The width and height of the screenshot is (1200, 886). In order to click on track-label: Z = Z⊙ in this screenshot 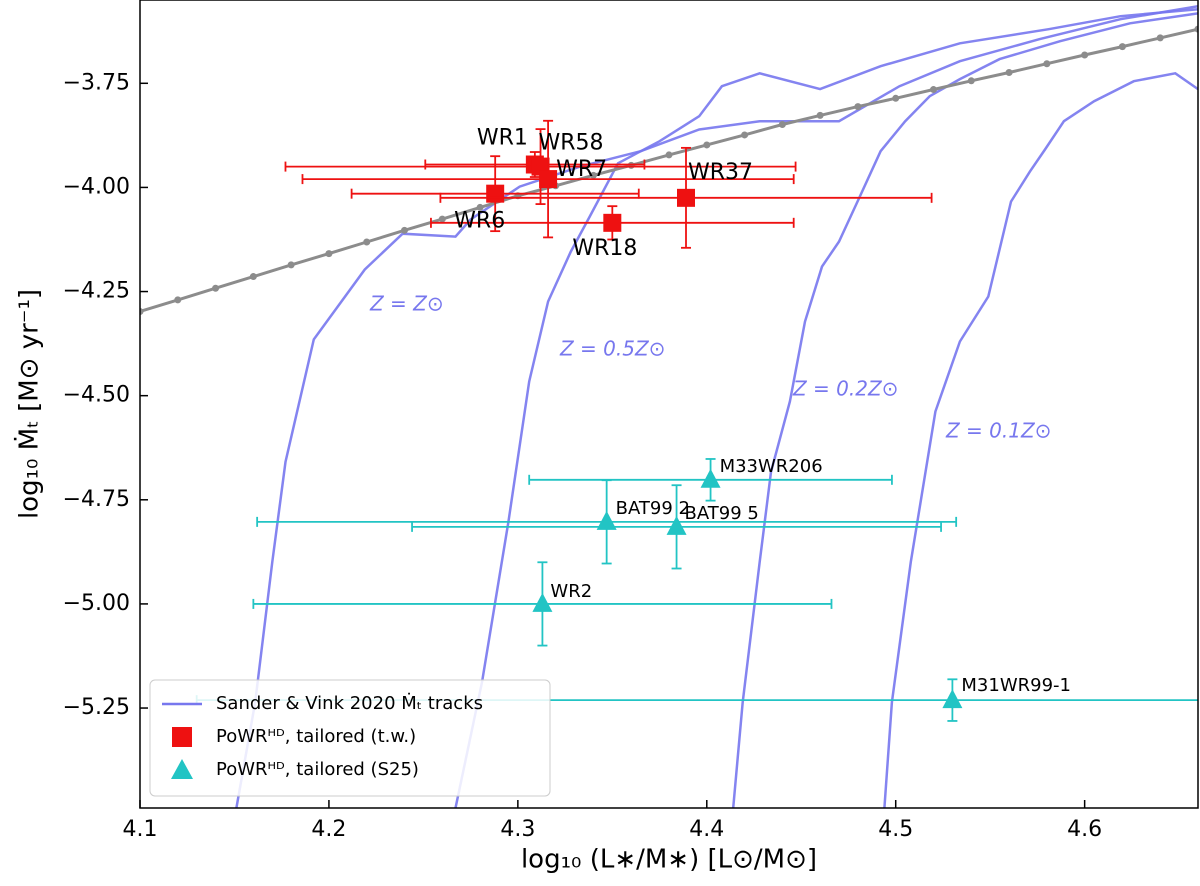, I will do `click(406, 304)`.